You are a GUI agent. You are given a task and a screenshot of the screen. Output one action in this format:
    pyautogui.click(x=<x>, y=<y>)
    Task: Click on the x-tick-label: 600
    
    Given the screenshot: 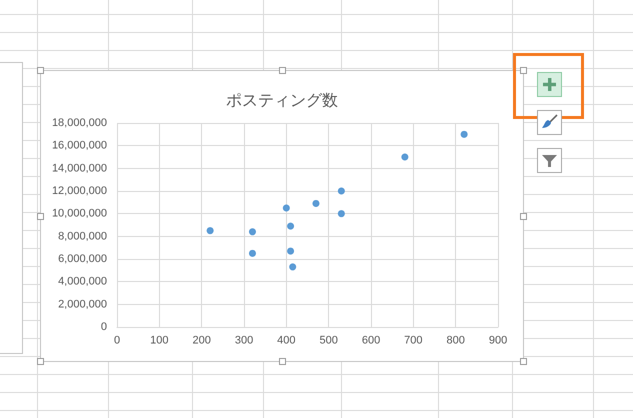 What is the action you would take?
    pyautogui.click(x=371, y=340)
    